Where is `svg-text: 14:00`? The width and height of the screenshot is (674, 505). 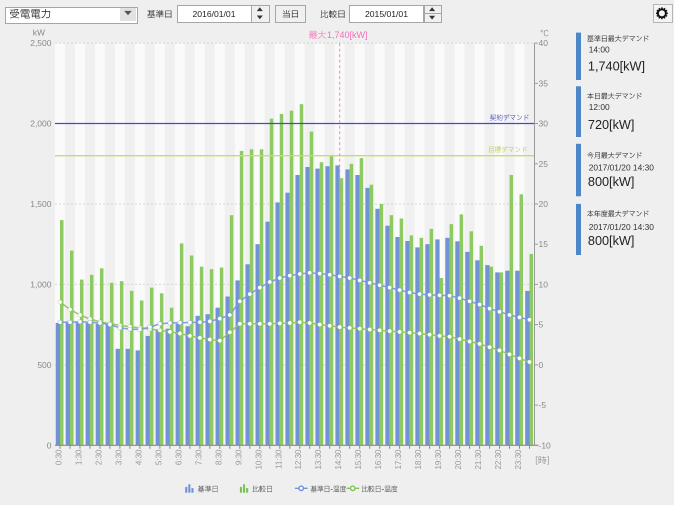
svg-text: 14:00 is located at coordinates (599, 49).